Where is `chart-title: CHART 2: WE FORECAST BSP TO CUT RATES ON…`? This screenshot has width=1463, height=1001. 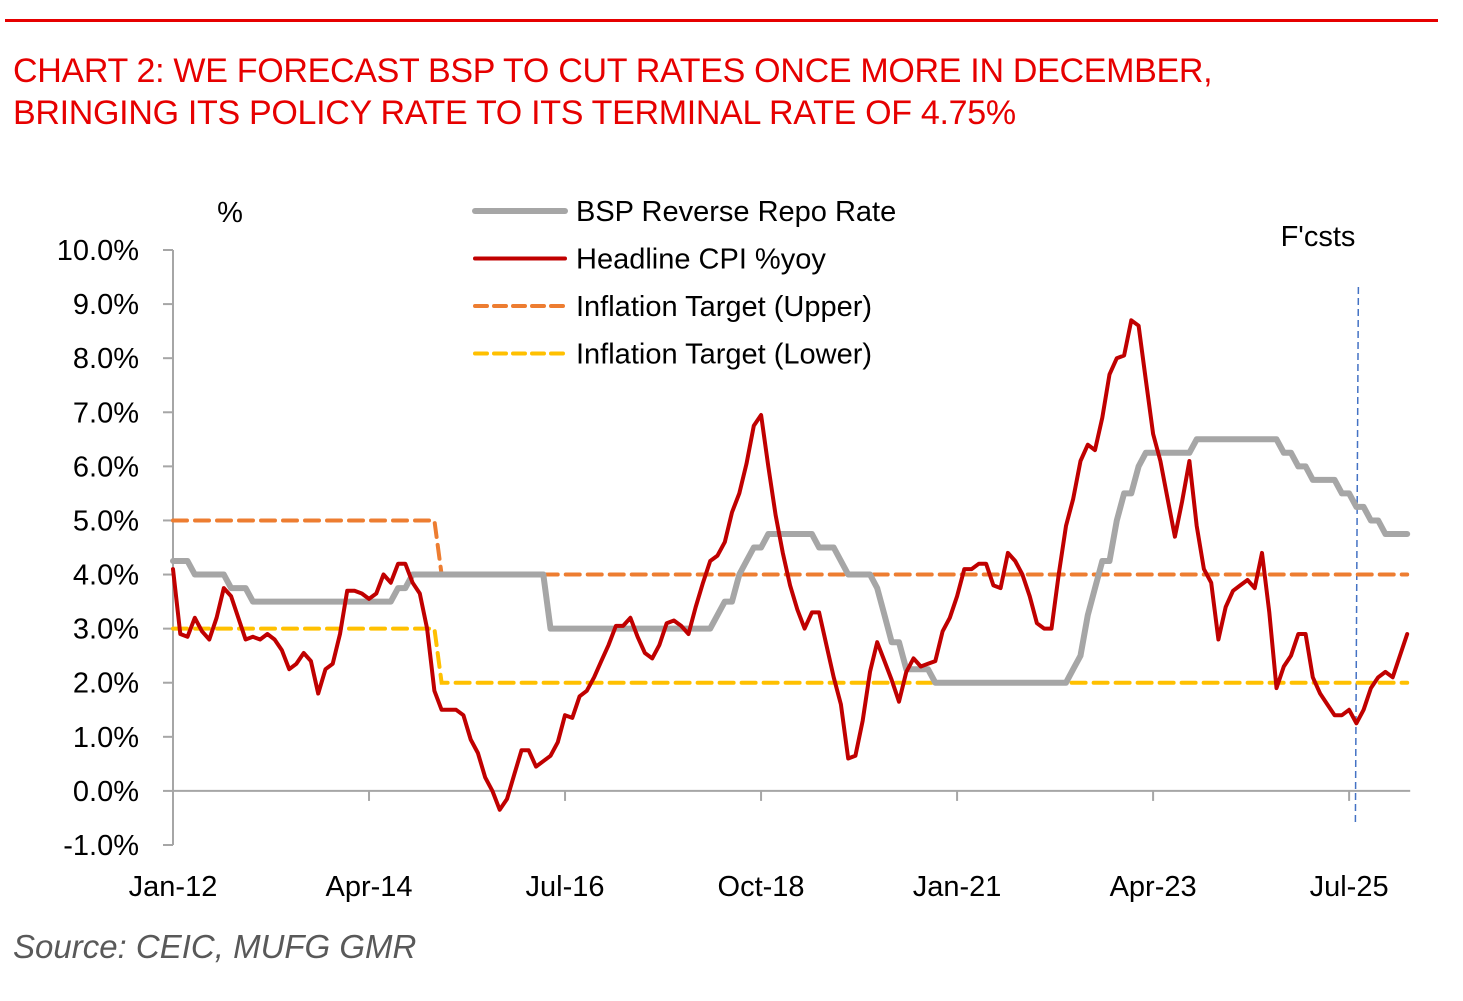
chart-title: CHART 2: WE FORECAST BSP TO CUT RATES ON… is located at coordinates (728, 92).